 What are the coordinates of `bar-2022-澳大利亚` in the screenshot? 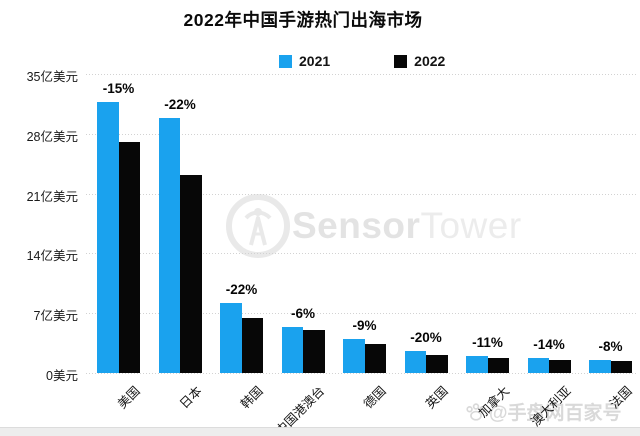 It's located at (560, 366).